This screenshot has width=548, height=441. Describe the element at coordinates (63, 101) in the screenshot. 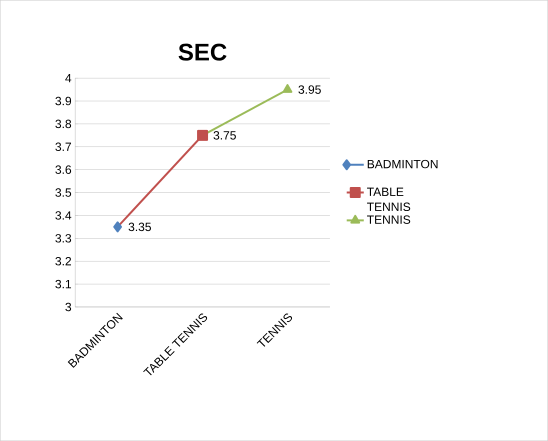

I see `y-tick-label: 3.9` at that location.